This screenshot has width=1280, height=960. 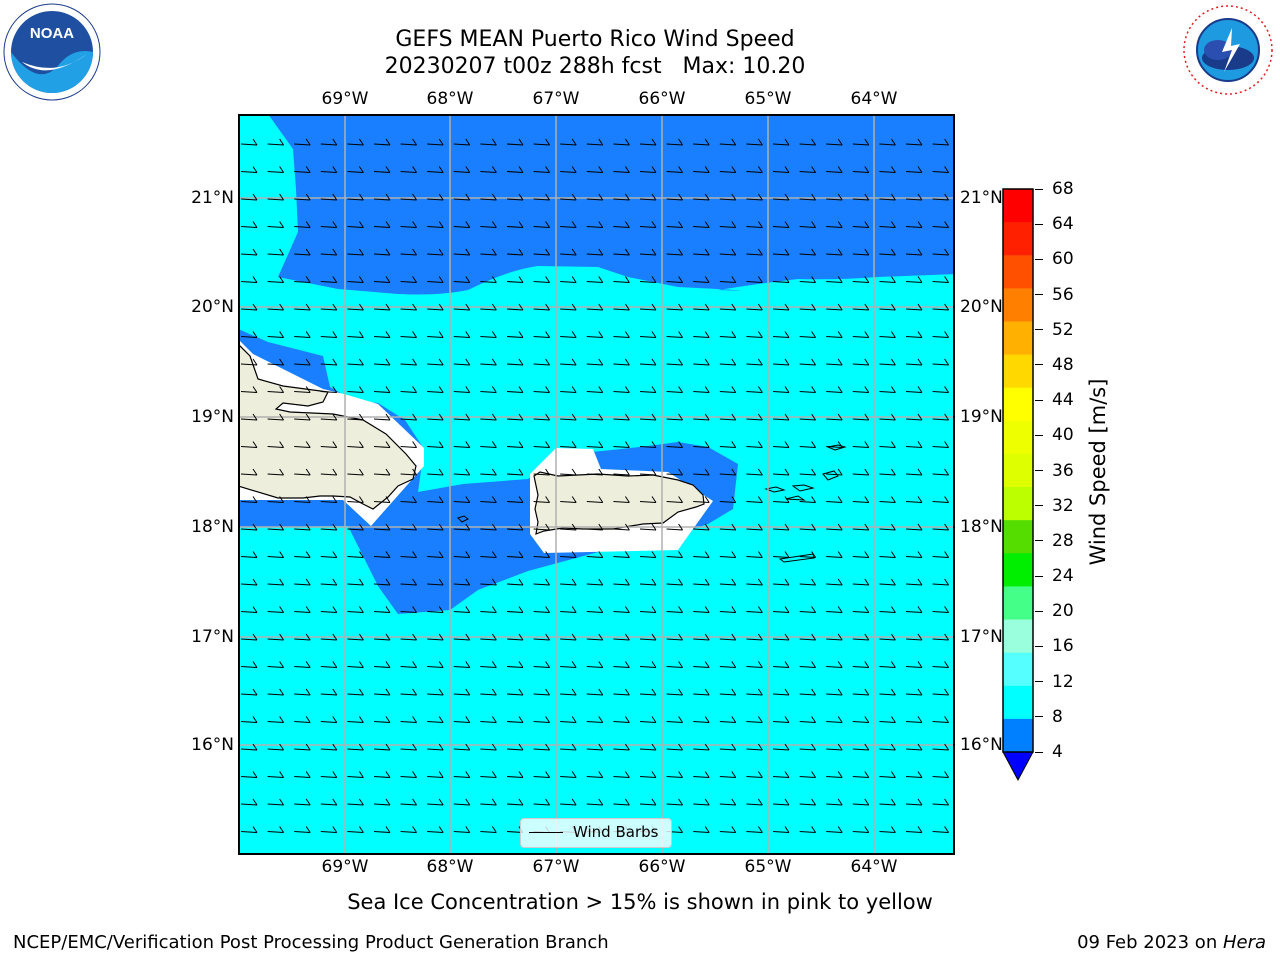 What do you see at coordinates (805, 503) in the screenshot?
I see `virgin-islands` at bounding box center [805, 503].